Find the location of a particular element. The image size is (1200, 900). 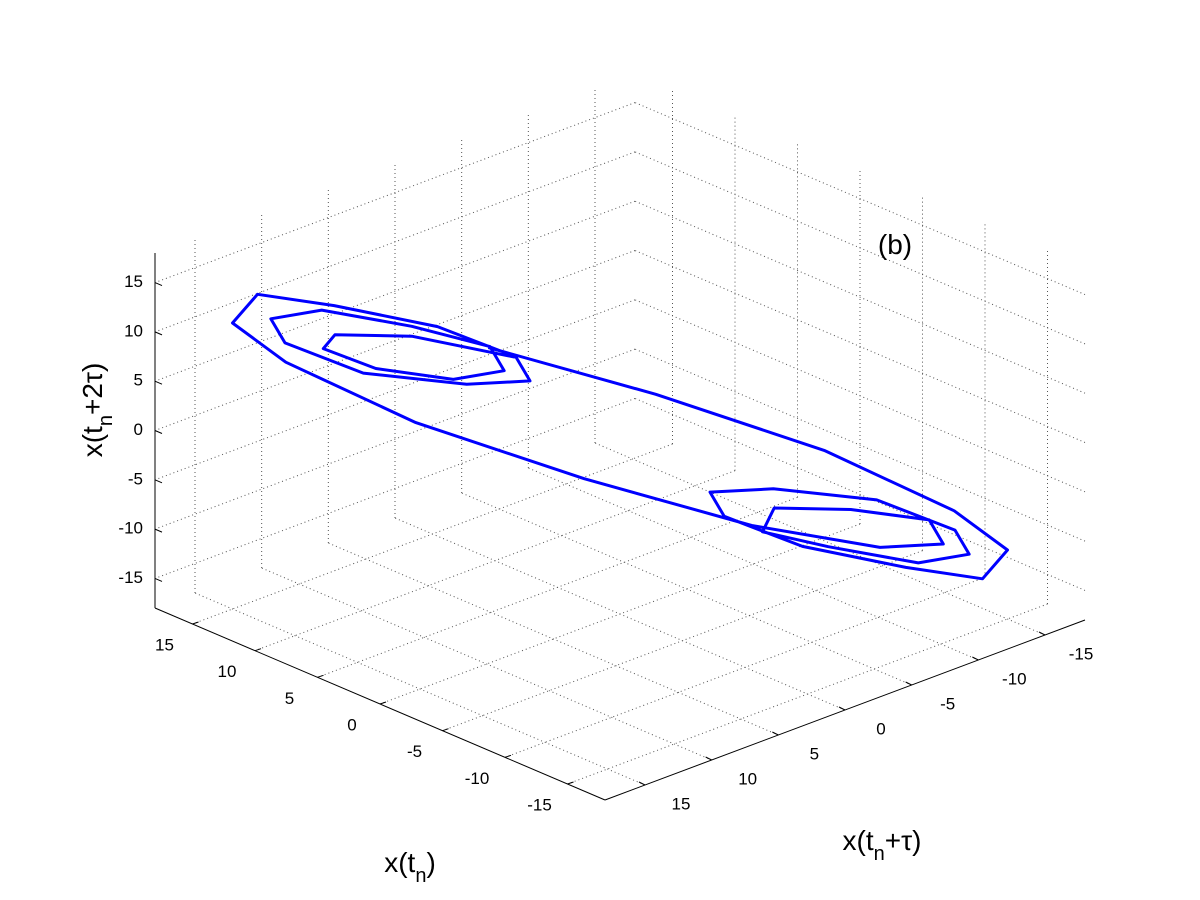

y-tick-label: -10 is located at coordinates (1014, 678).